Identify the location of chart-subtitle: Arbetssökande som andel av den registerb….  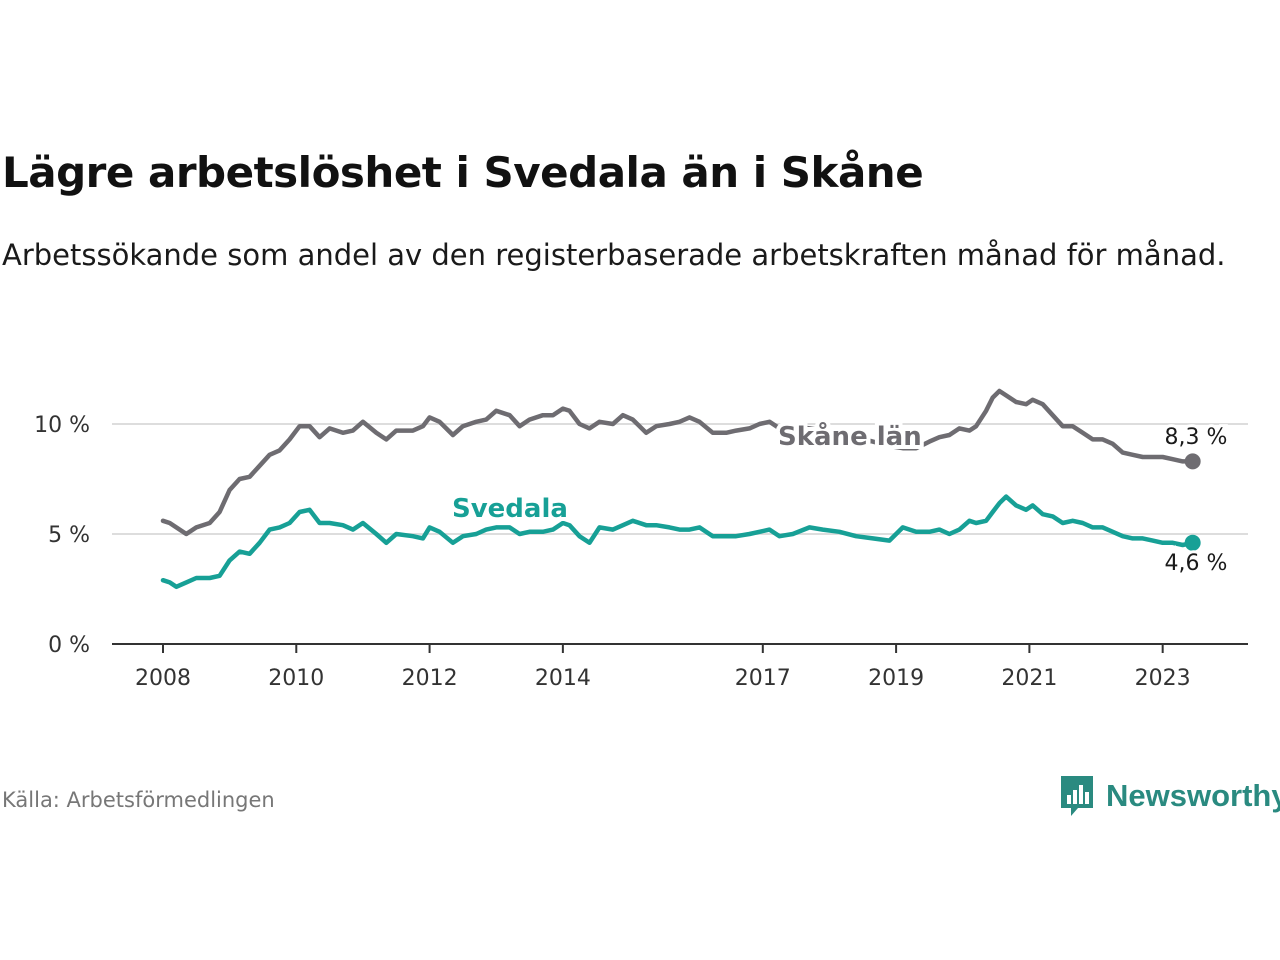
(614, 255).